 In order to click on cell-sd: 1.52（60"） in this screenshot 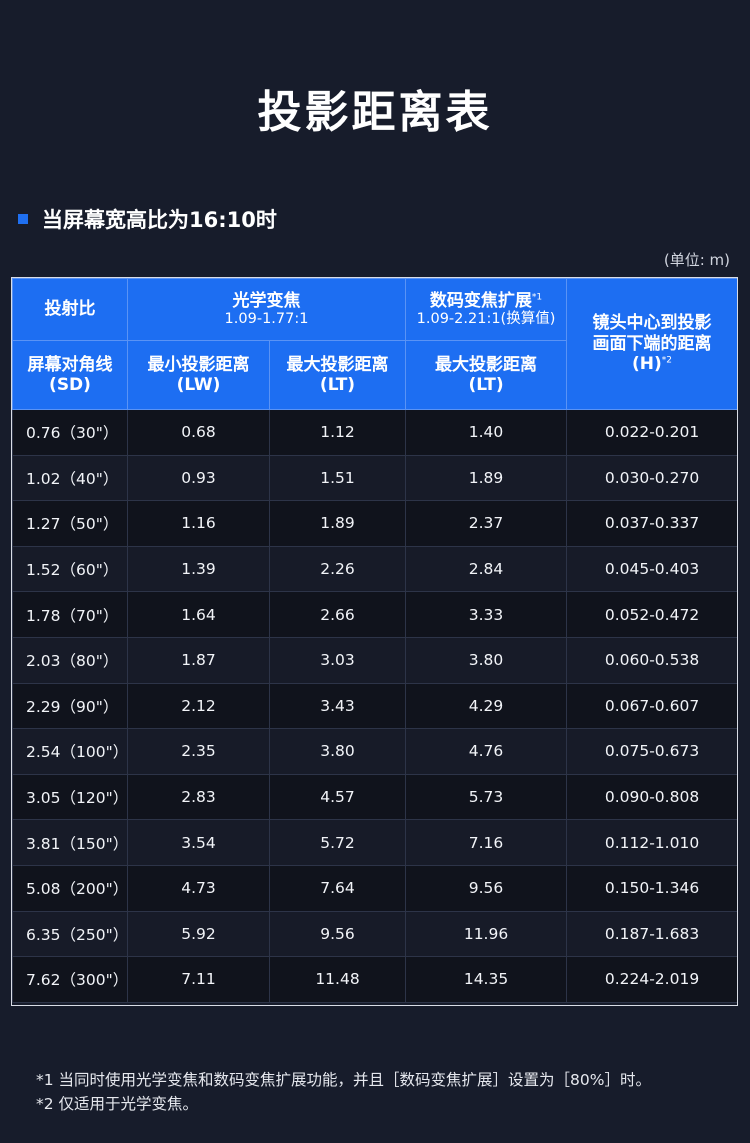, I will do `click(70, 569)`.